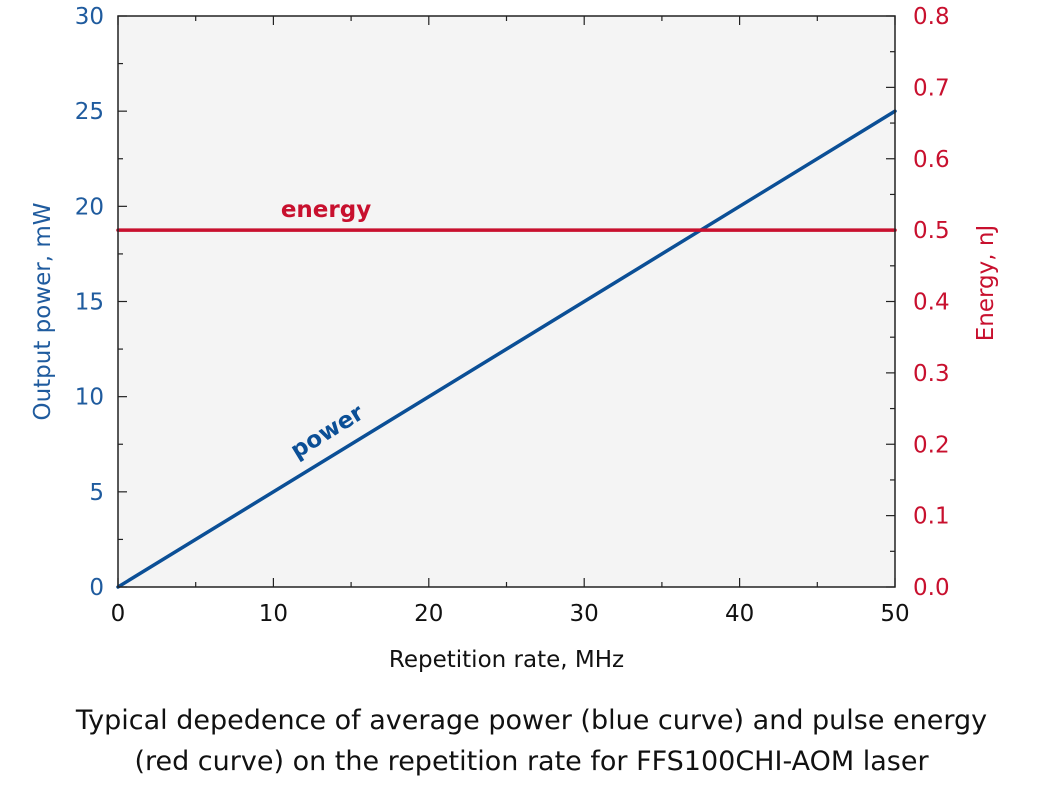 This screenshot has width=1063, height=789. I want to click on series-label-energy: energy, so click(326, 210).